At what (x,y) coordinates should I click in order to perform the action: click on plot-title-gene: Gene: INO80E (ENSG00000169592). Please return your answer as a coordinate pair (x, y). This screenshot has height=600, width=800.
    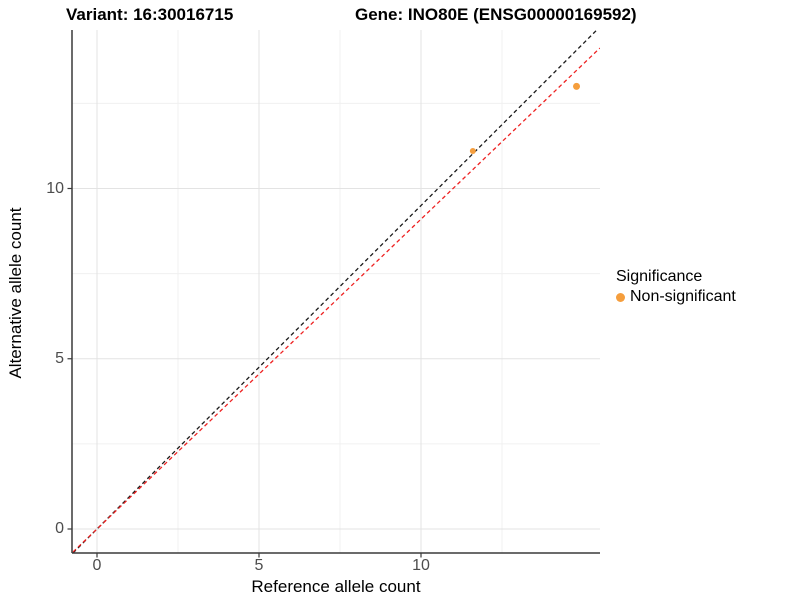
    Looking at the image, I should click on (496, 14).